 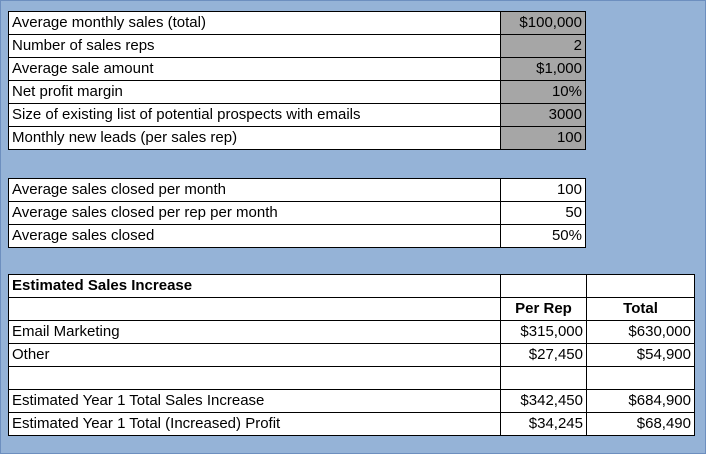 I want to click on table-row: Email Marketing $315,000 $630,000, so click(x=351, y=332).